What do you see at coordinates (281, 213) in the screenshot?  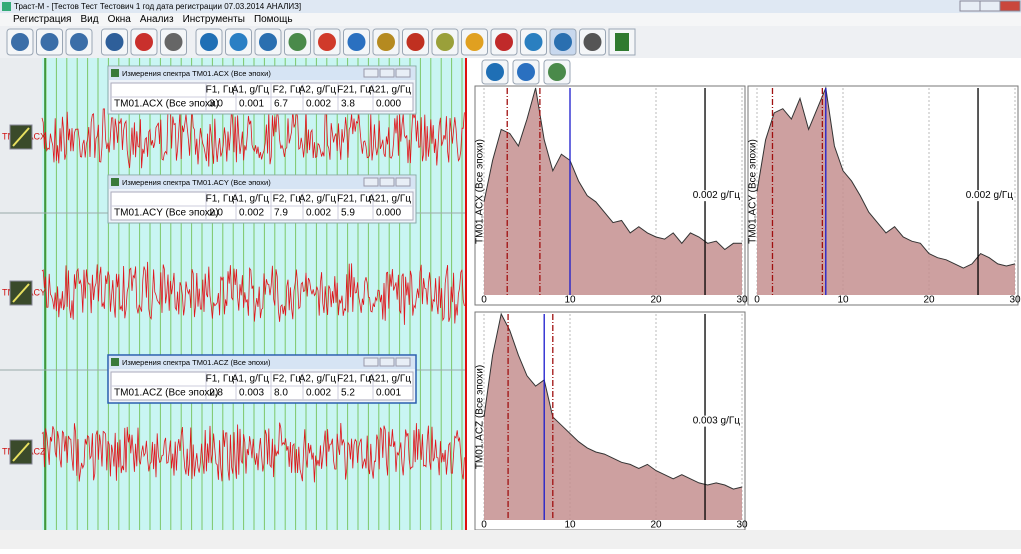 I see `table-cell: 7.9` at bounding box center [281, 213].